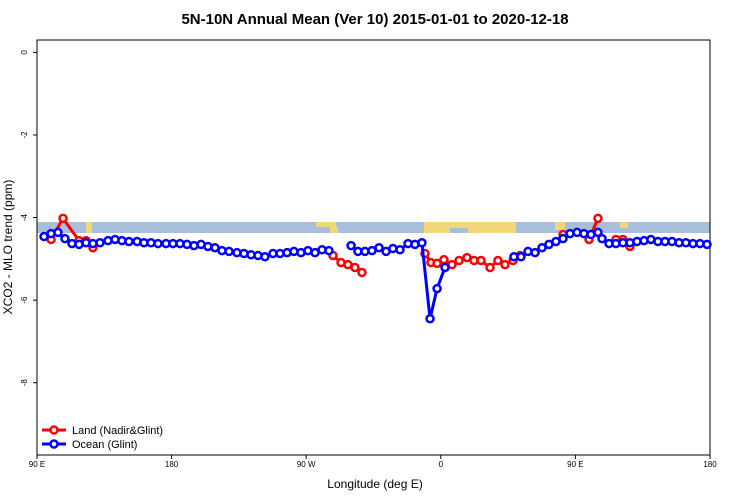 Image resolution: width=750 pixels, height=500 pixels. I want to click on y-axis-label: XCO2 - MLO trend (ppm), so click(8, 247).